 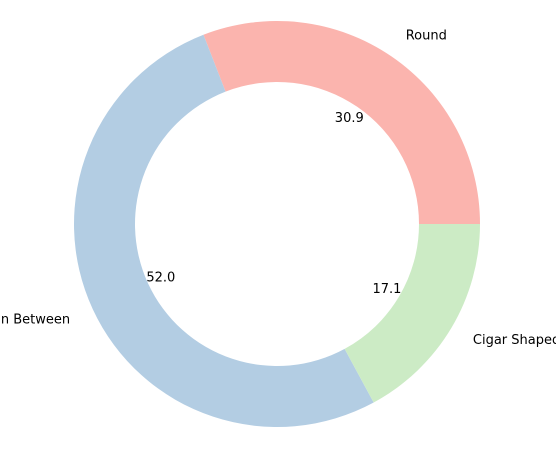 What do you see at coordinates (349, 118) in the screenshot?
I see `value-label-round: 30.9` at bounding box center [349, 118].